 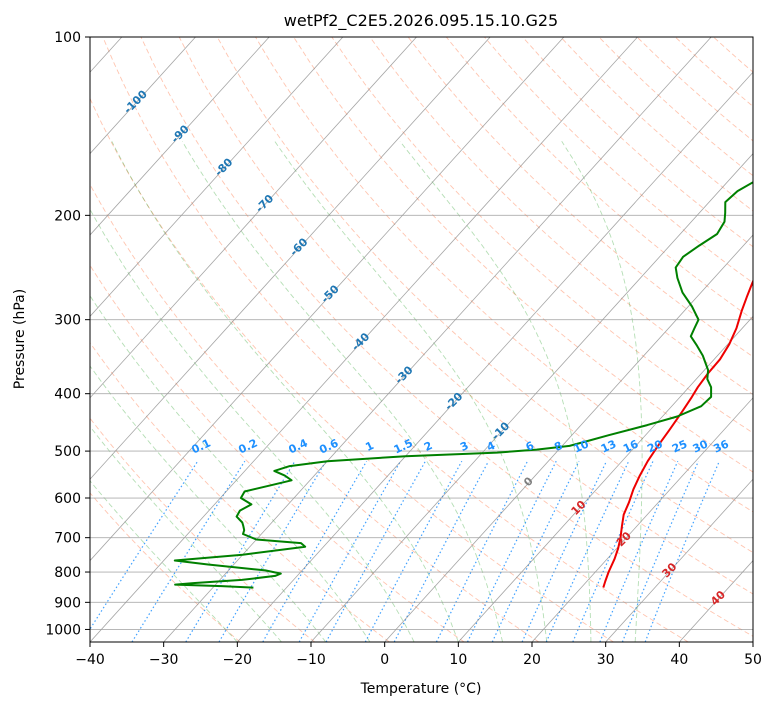 What do you see at coordinates (311, 660) in the screenshot?
I see `x-tick-label: −10` at bounding box center [311, 660].